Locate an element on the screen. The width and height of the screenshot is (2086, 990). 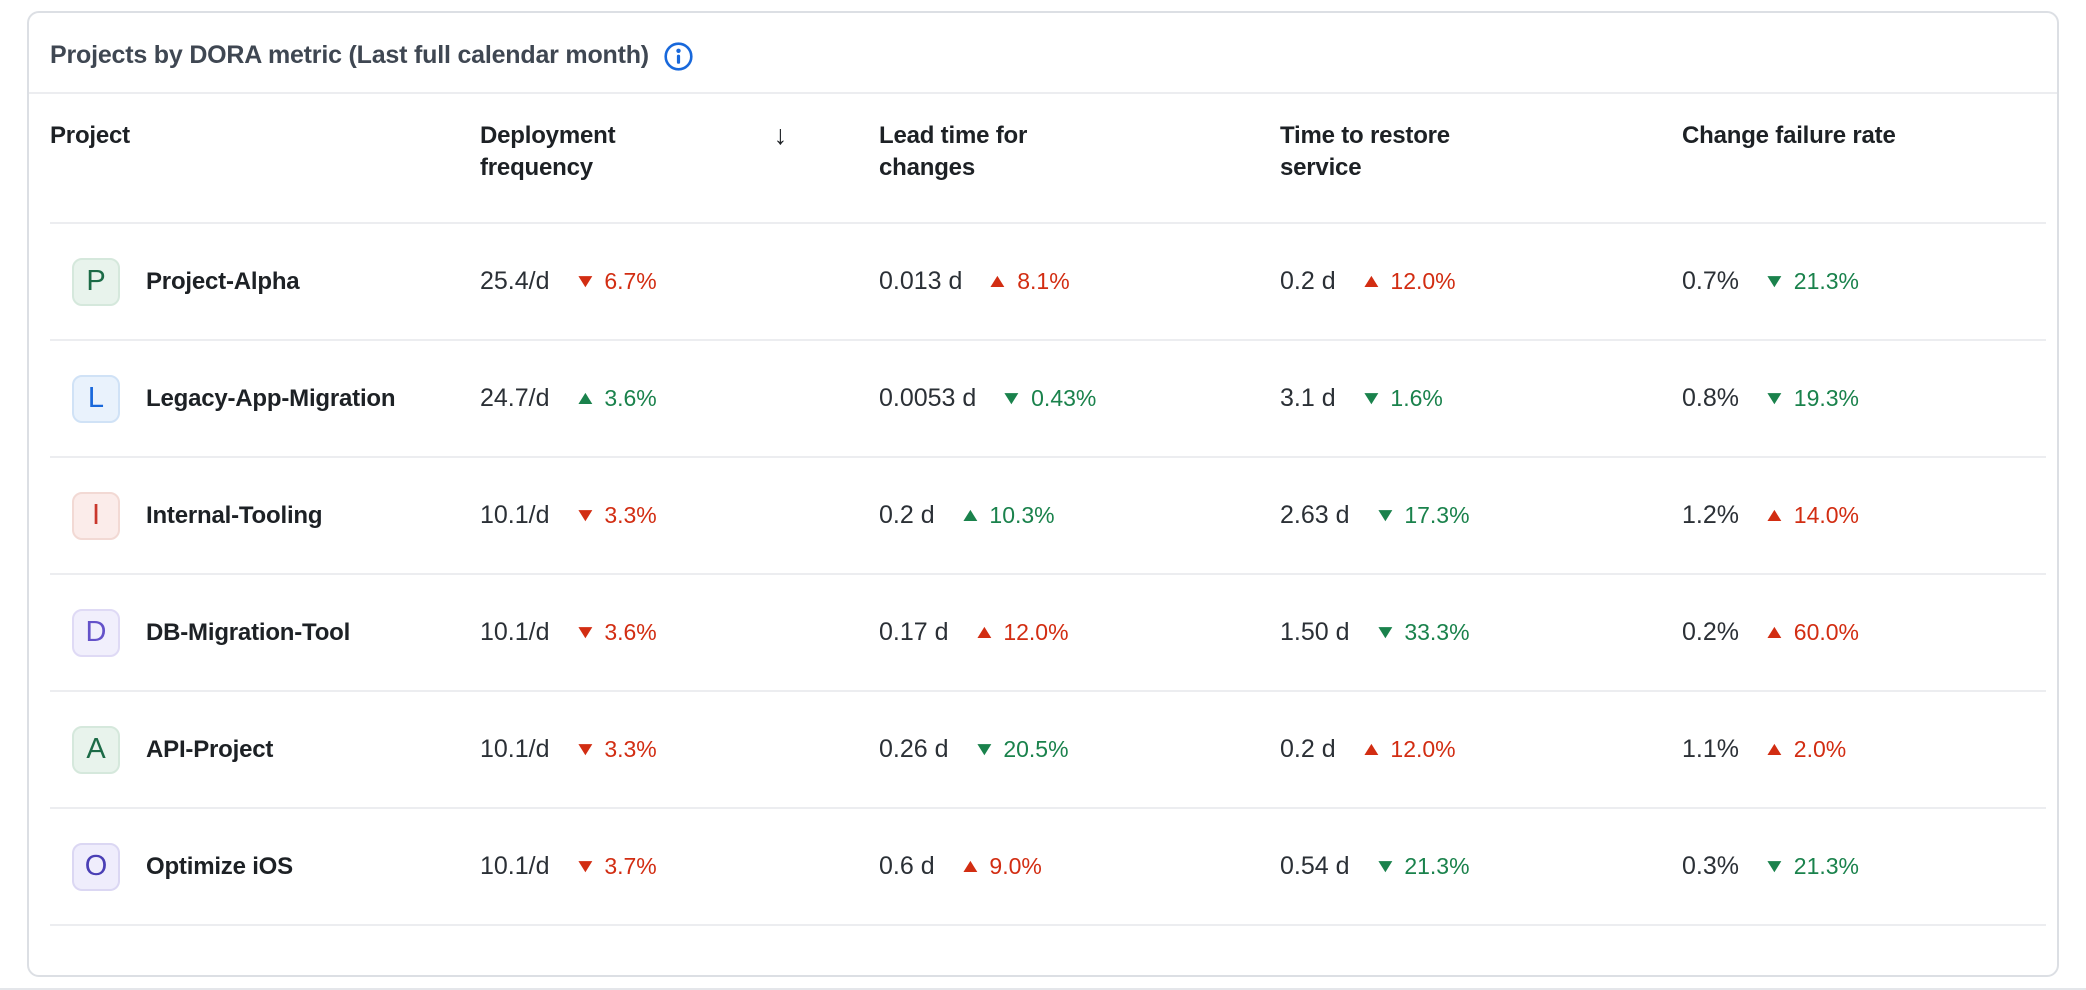
metric-value: 0.54 d is located at coordinates (1315, 866).